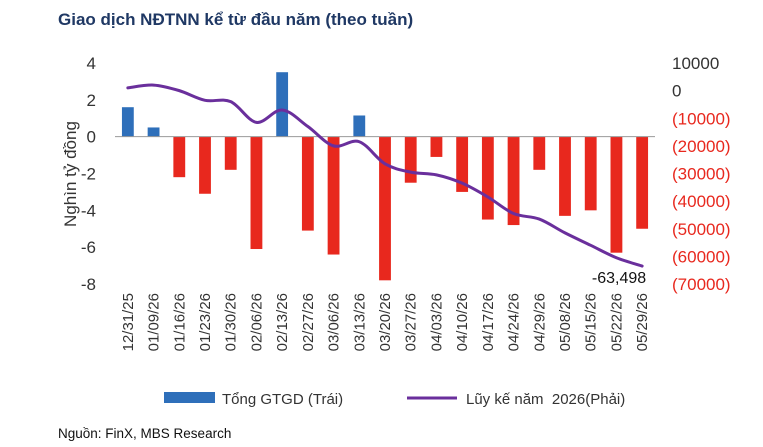  What do you see at coordinates (565, 322) in the screenshot?
I see `x-tick-label: 05/08/26` at bounding box center [565, 322].